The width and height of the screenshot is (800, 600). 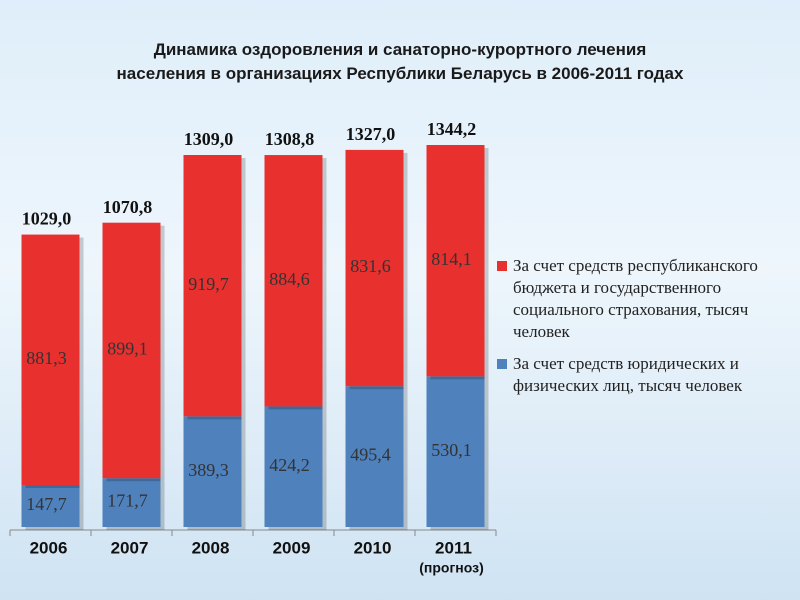 What do you see at coordinates (451, 450) in the screenshot?
I see `value-label: 530,1` at bounding box center [451, 450].